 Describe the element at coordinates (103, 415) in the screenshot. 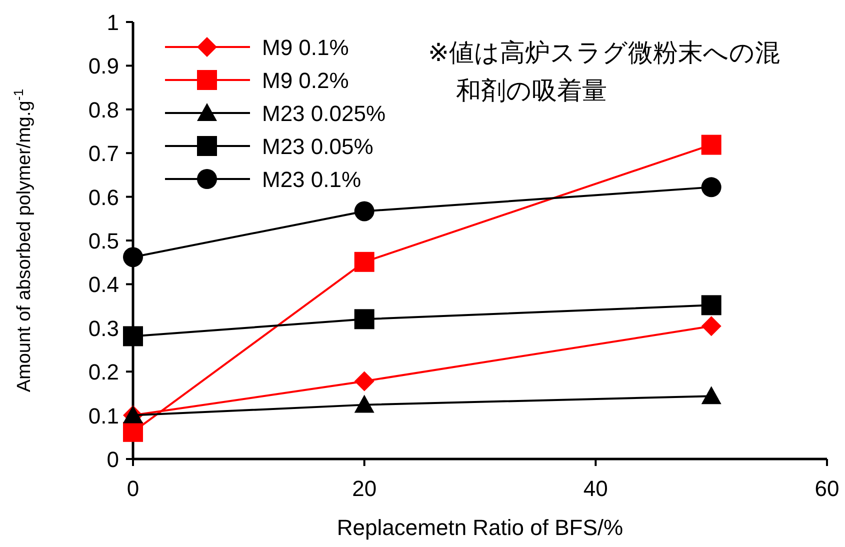

I see `y-tick-label: 0.1` at that location.